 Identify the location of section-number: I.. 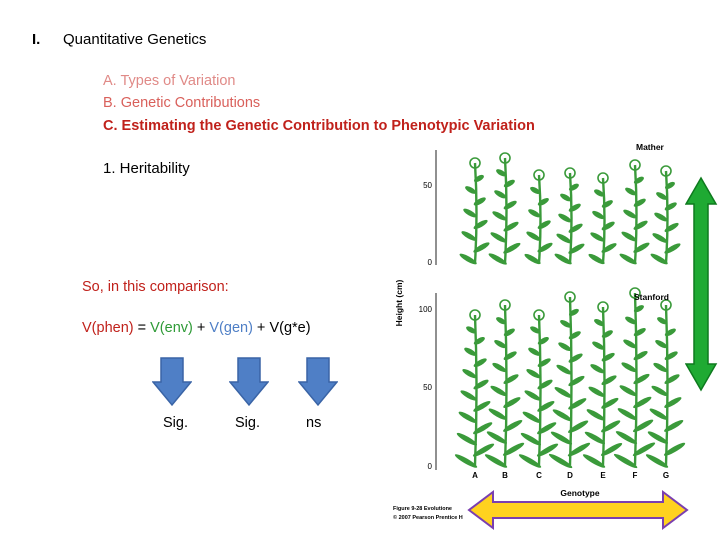
(36, 39).